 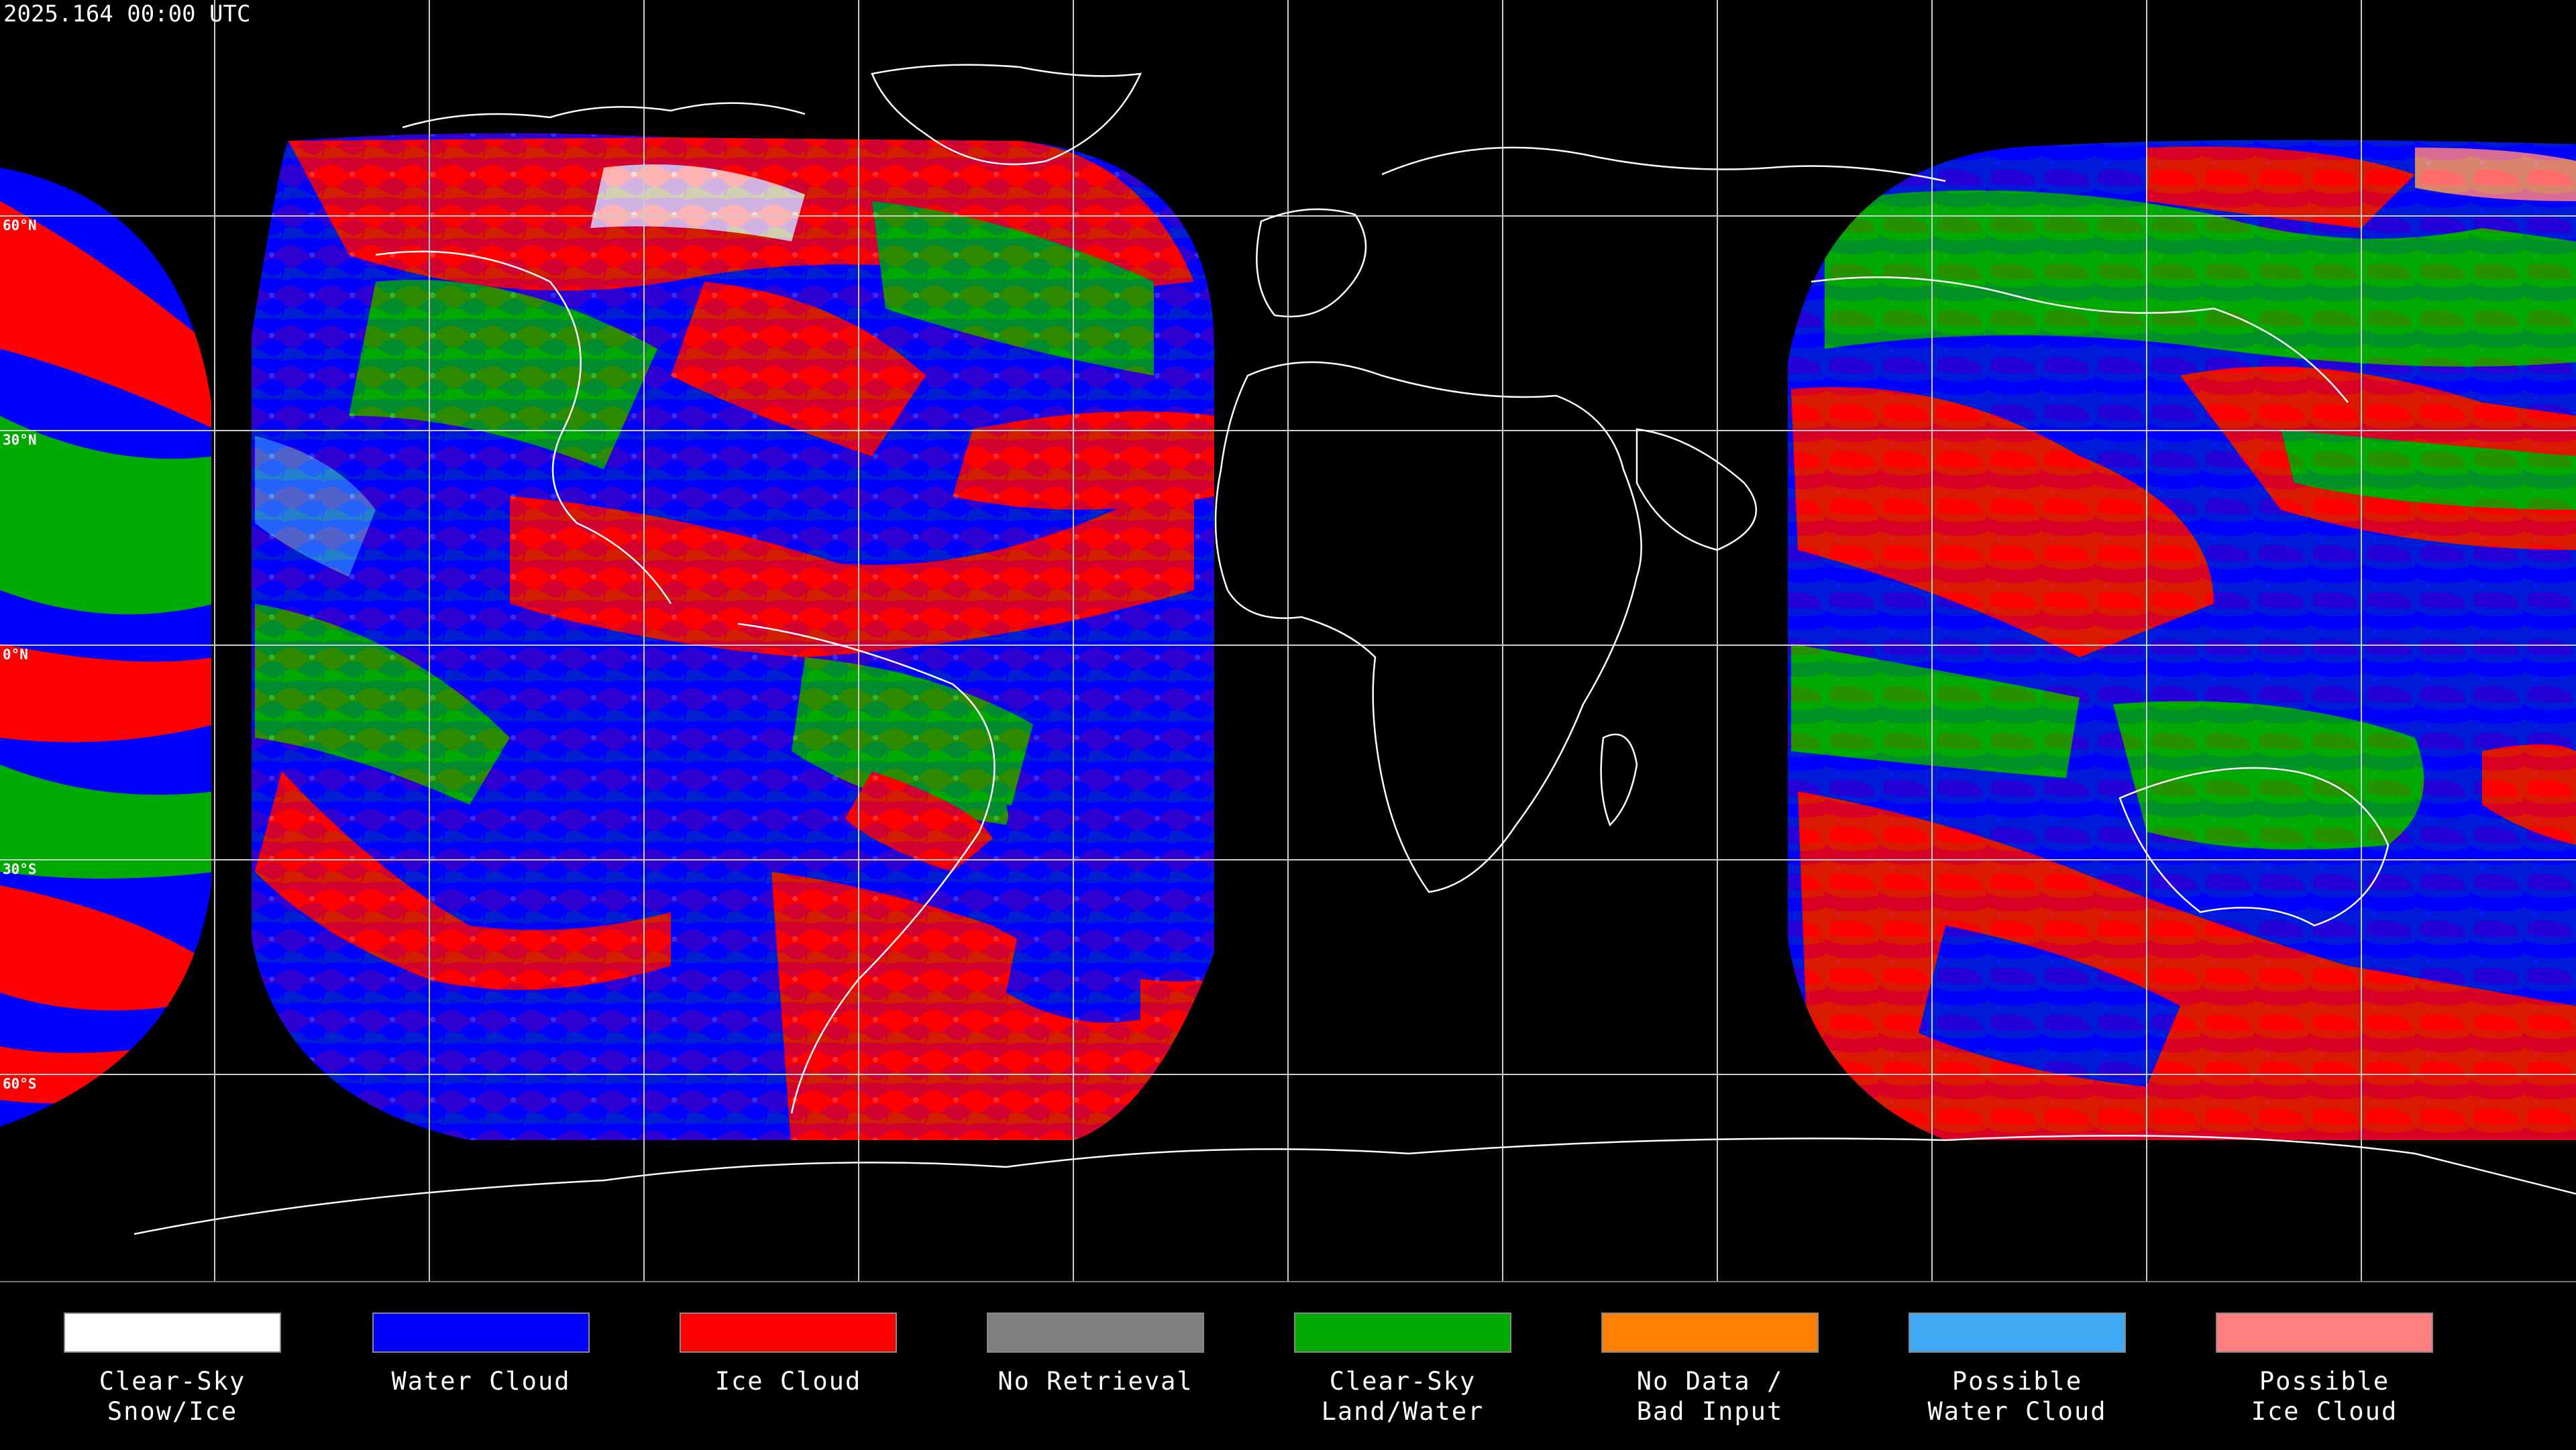 What do you see at coordinates (20, 440) in the screenshot?
I see `lat-label-30n: 30°N` at bounding box center [20, 440].